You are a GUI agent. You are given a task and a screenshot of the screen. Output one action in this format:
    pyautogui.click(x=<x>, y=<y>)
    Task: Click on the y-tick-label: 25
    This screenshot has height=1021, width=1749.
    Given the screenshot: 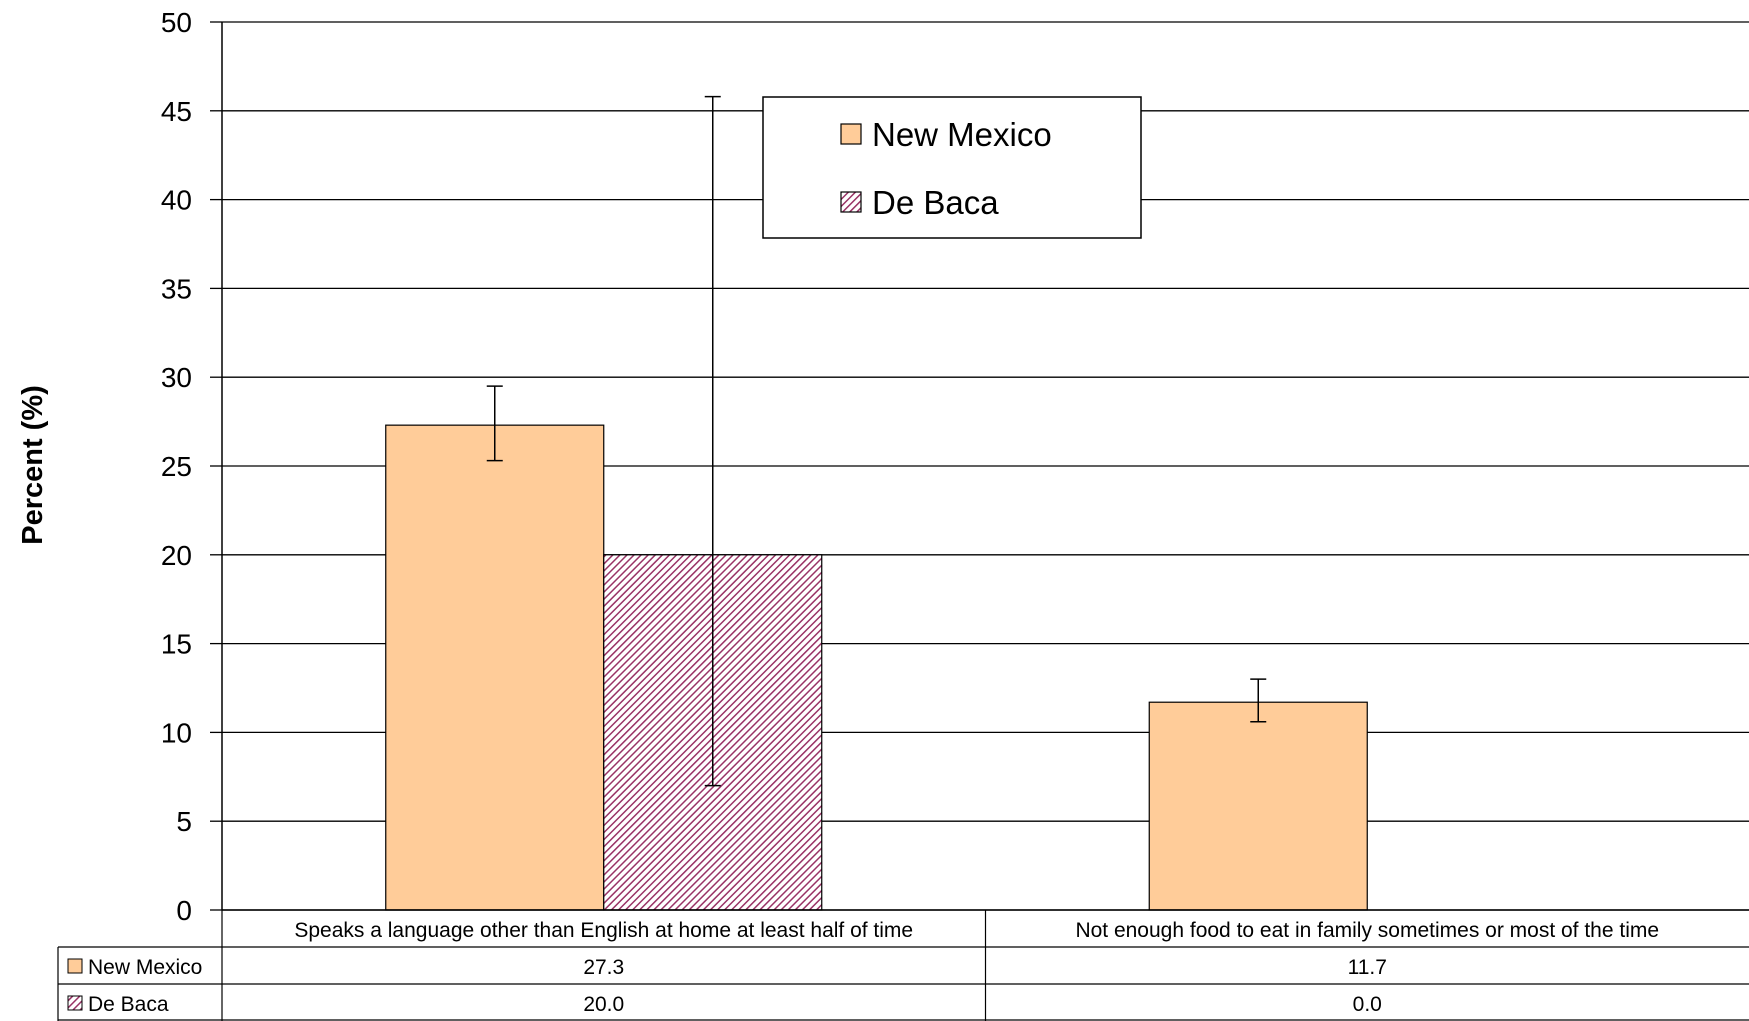 What is the action you would take?
    pyautogui.click(x=176, y=466)
    